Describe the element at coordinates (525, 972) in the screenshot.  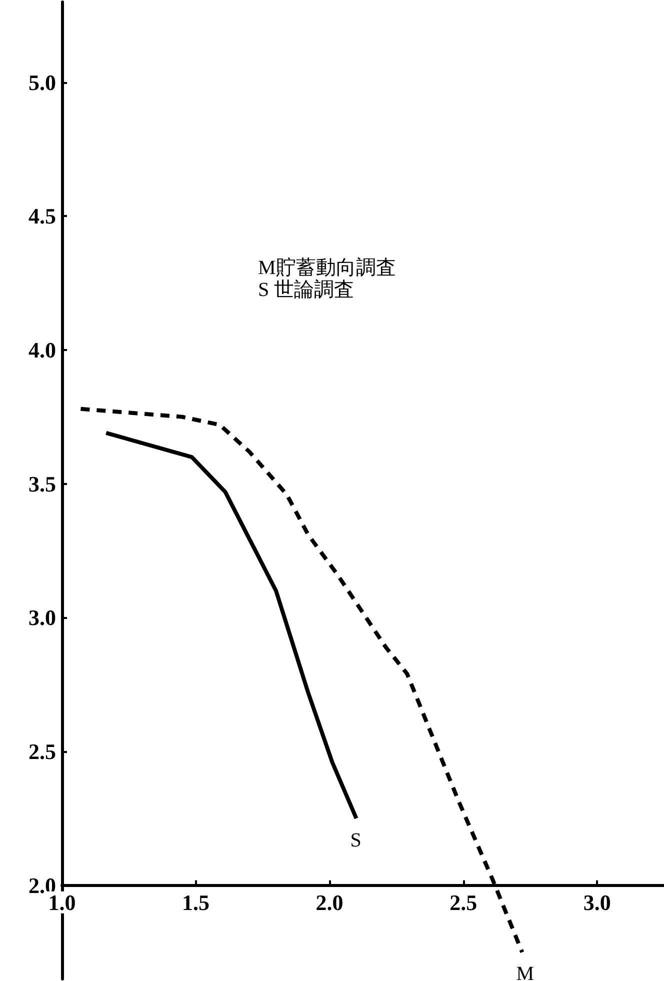
I see `series-label: M` at that location.